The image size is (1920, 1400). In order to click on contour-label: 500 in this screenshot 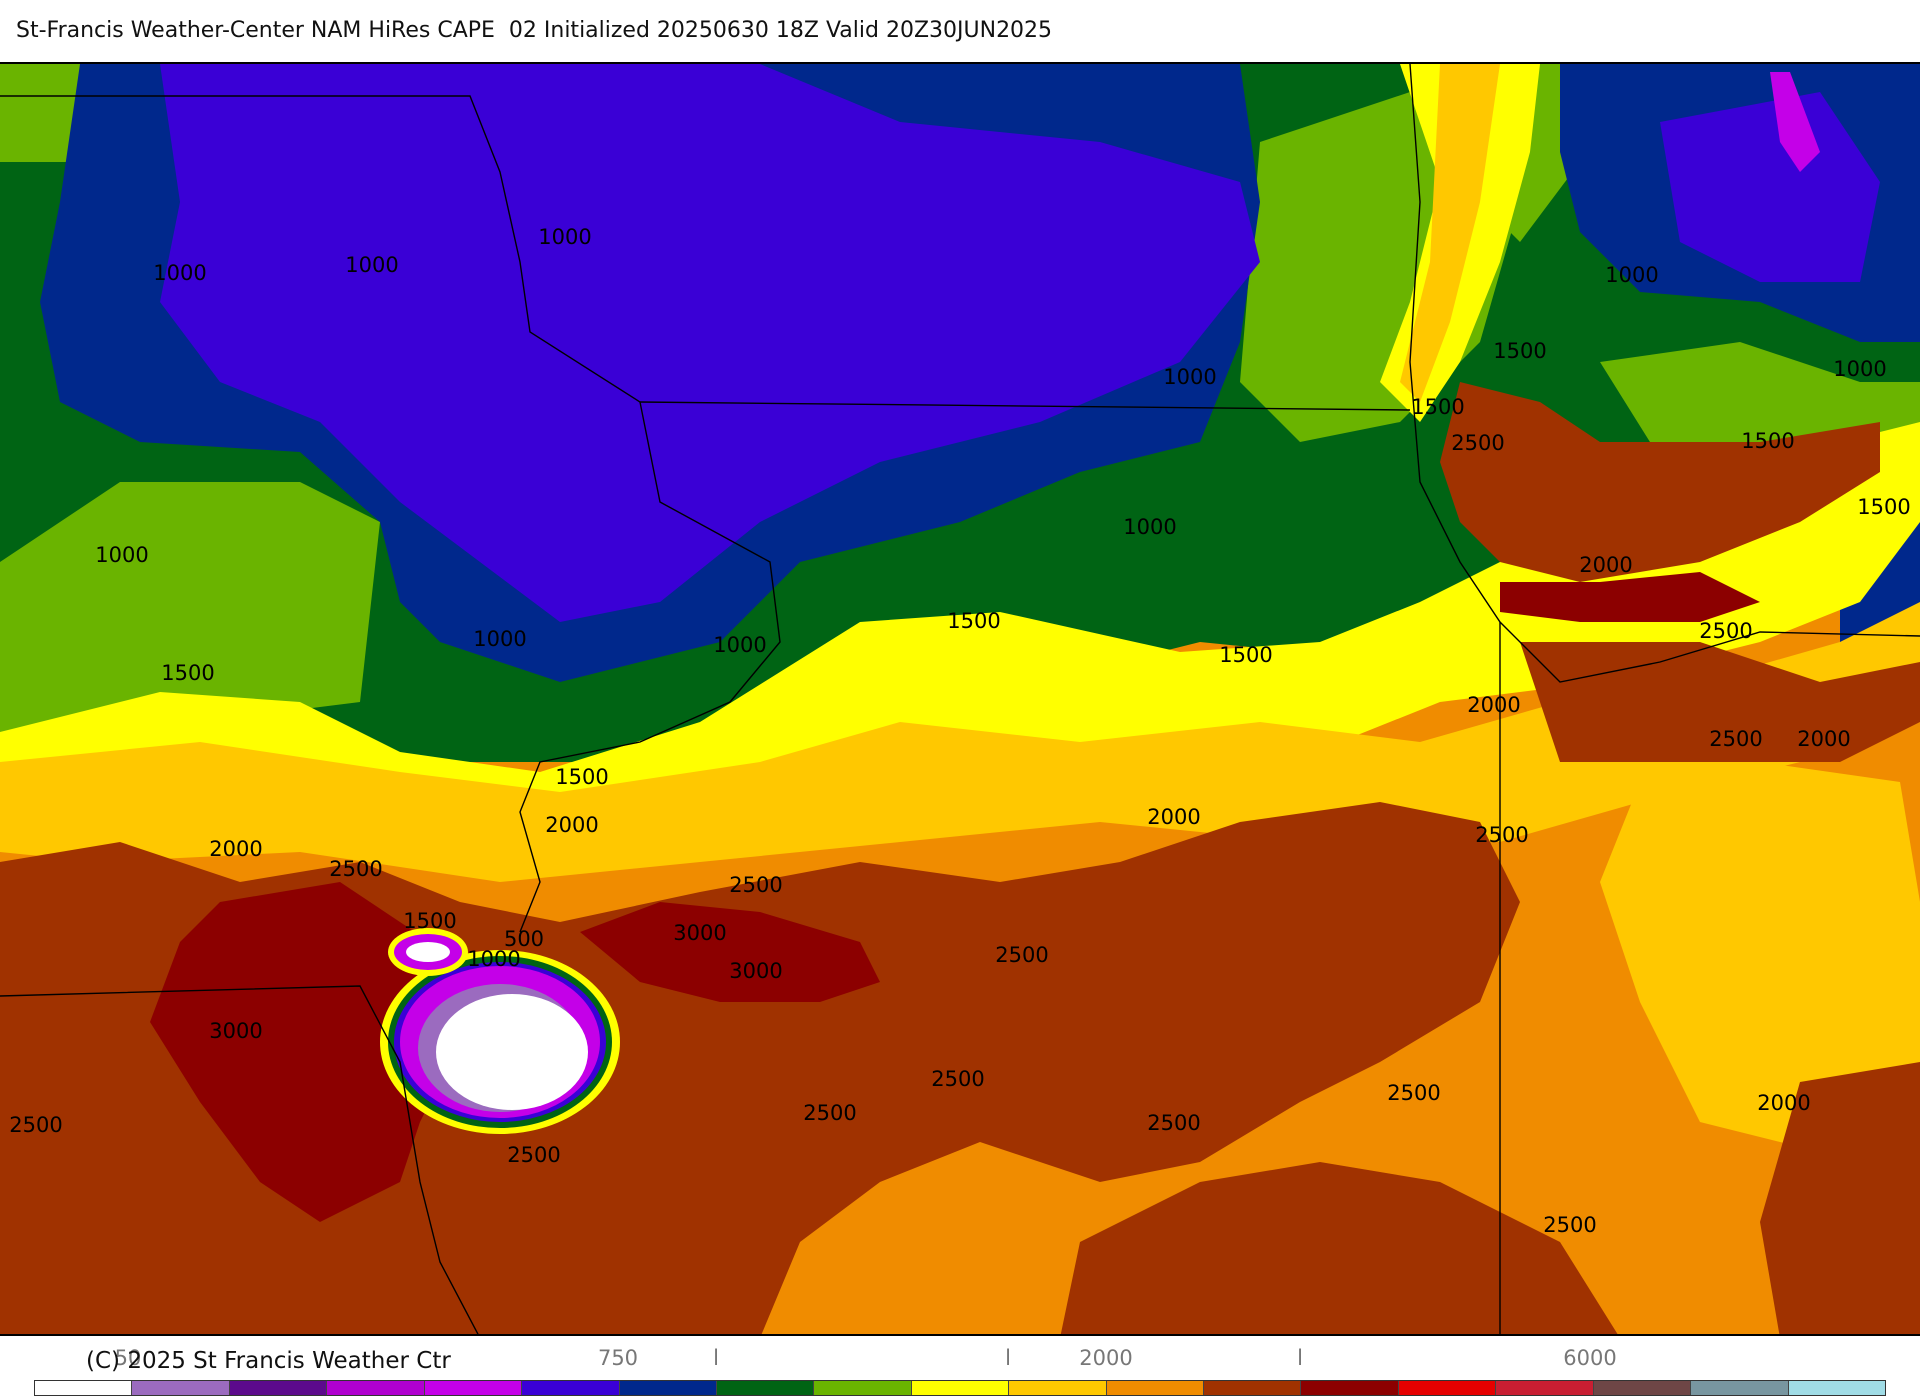, I will do `click(524, 939)`.